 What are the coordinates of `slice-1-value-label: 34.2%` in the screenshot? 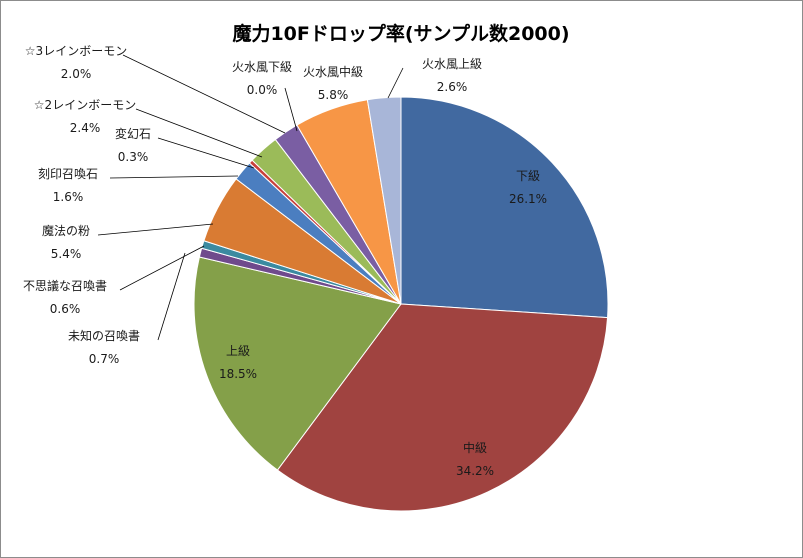 It's located at (475, 471).